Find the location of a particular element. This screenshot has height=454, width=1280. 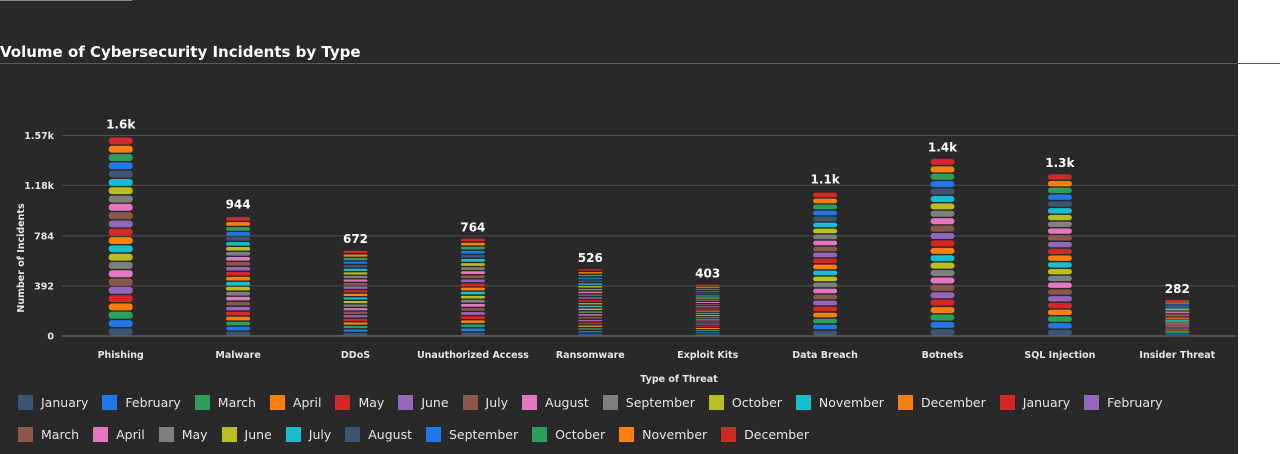

legend-label: June is located at coordinates (258, 434).